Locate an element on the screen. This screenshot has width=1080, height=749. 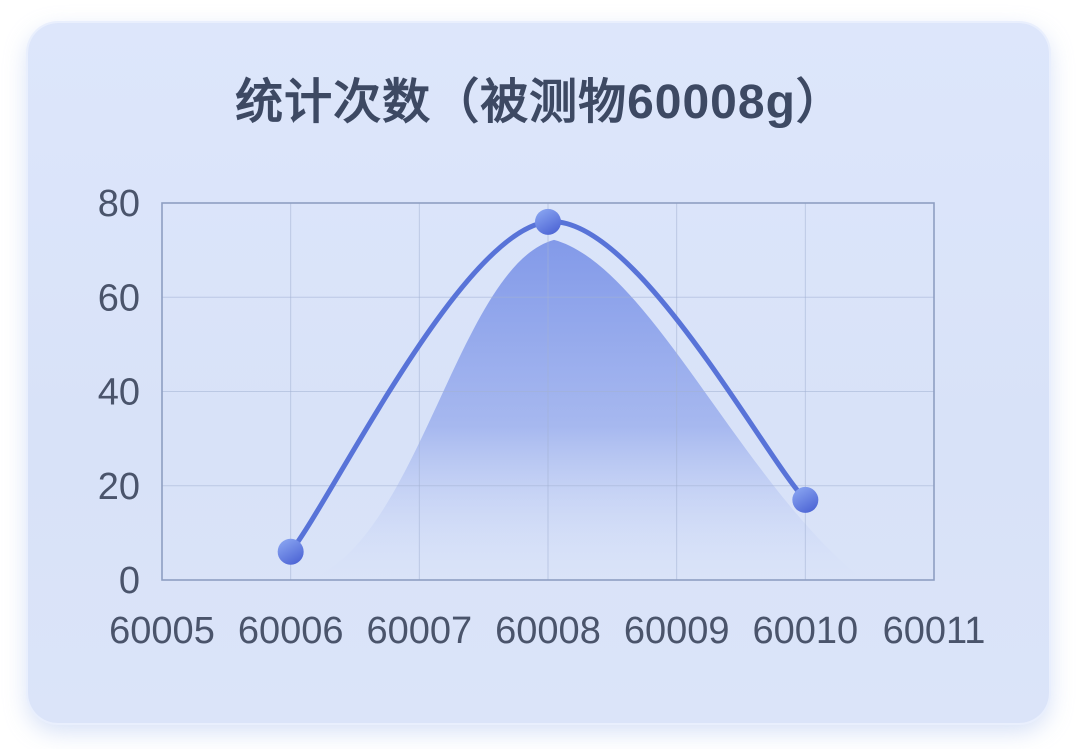
x-tick-label: 60008 is located at coordinates (548, 631).